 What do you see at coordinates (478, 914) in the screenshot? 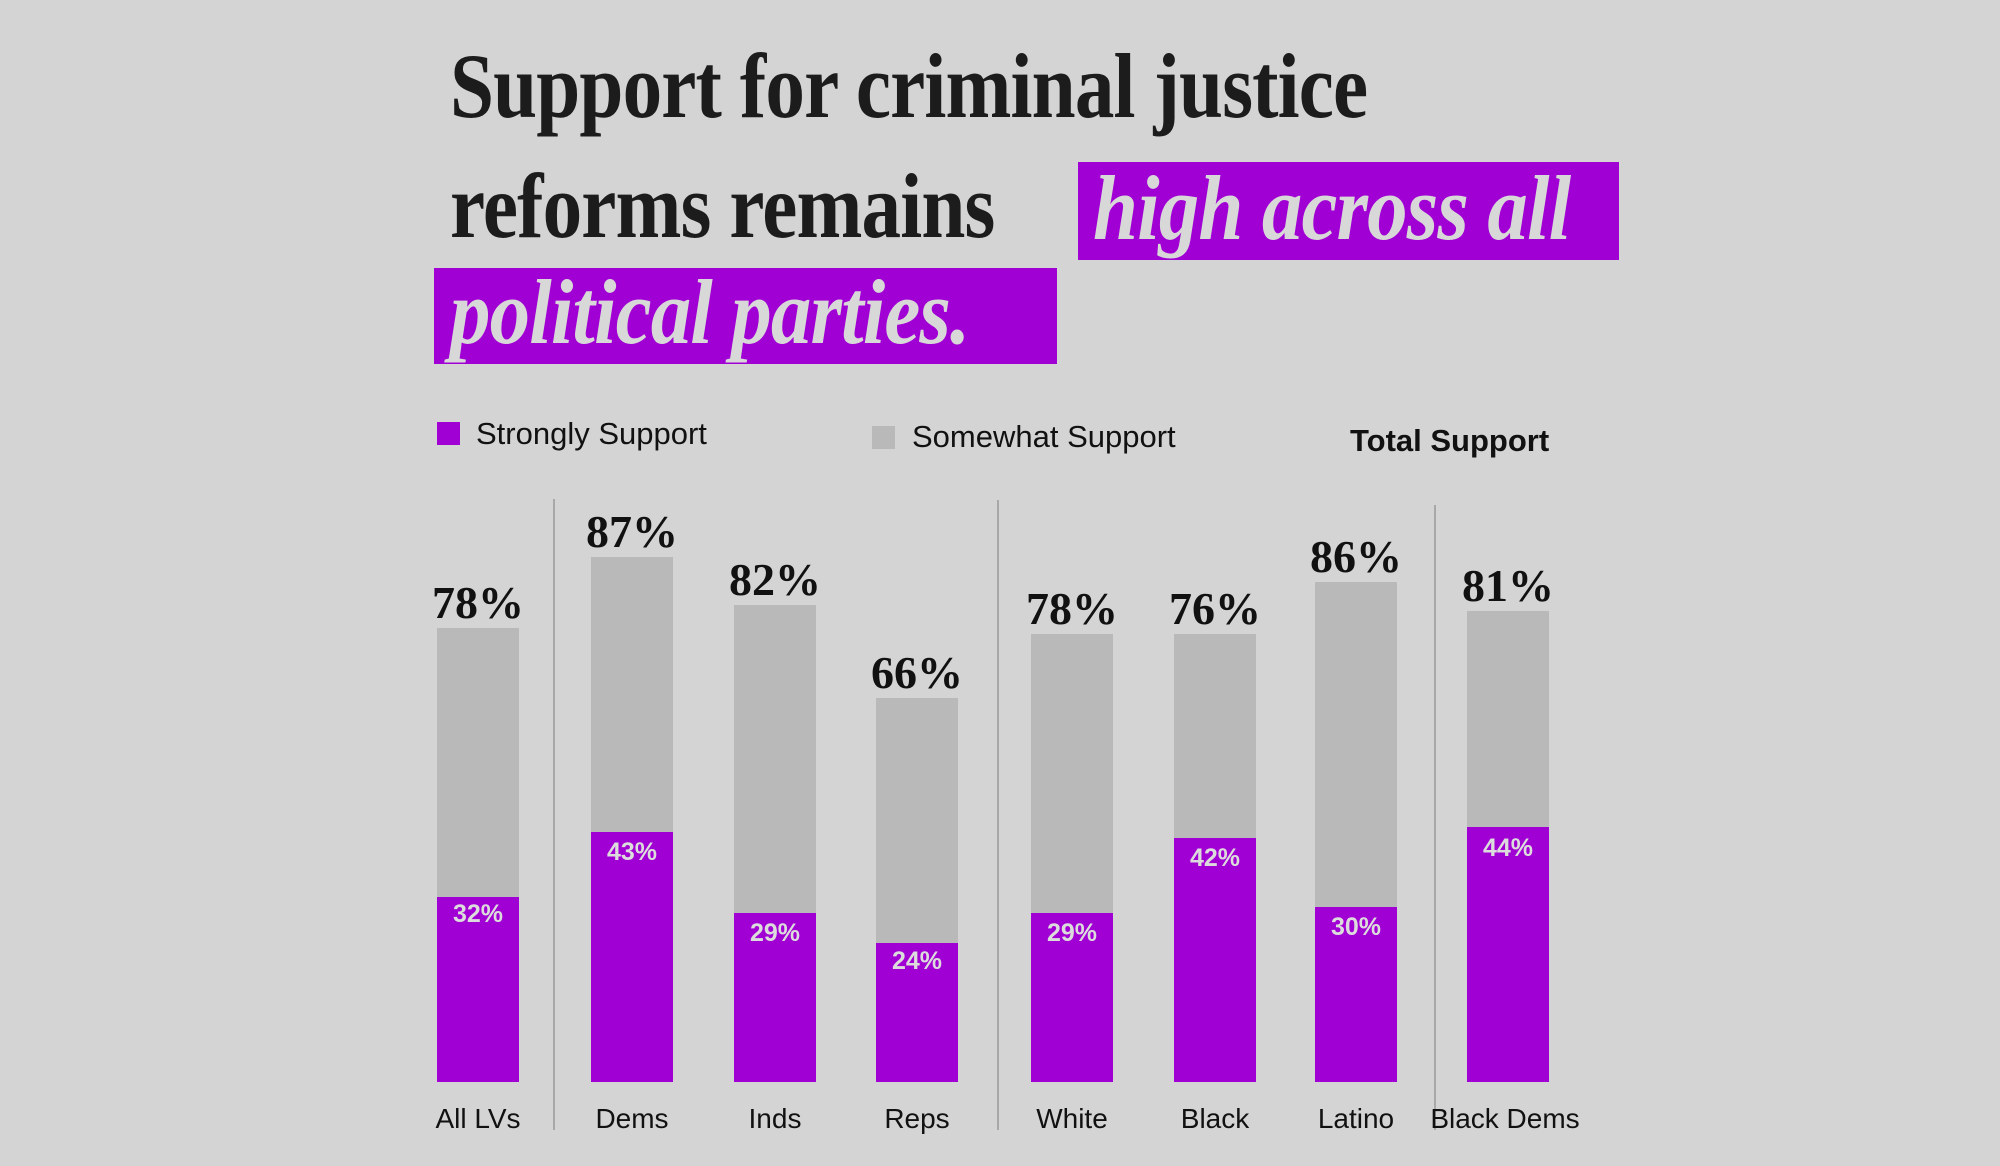
I see `strongly-support-label: 32%` at bounding box center [478, 914].